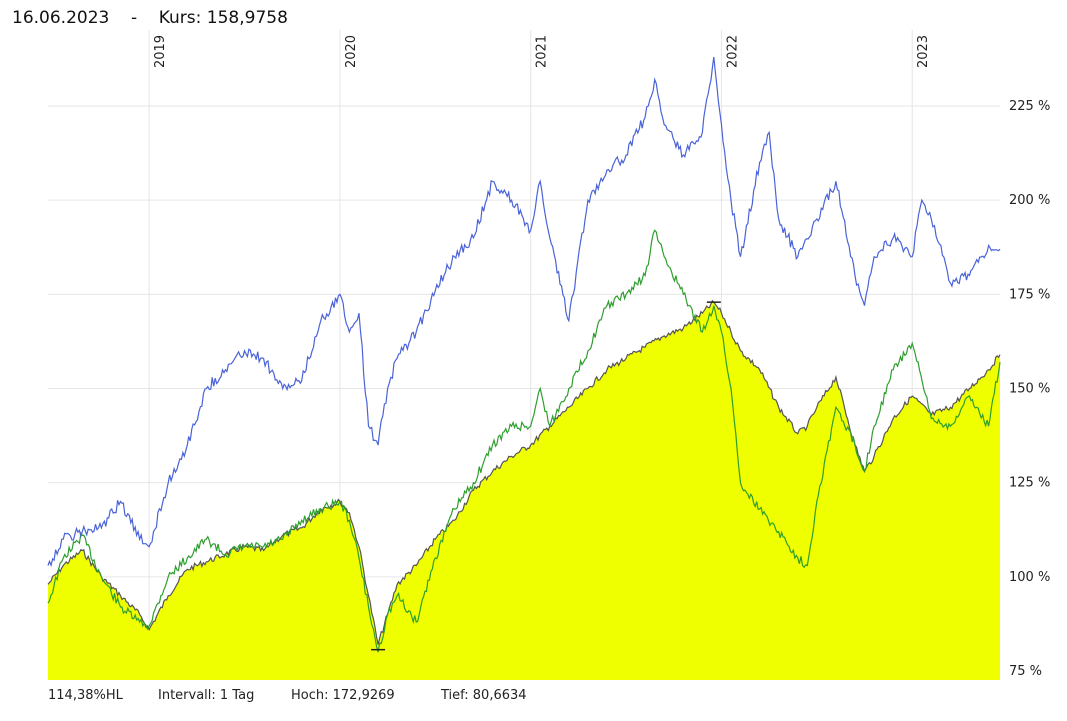 The height and width of the screenshot is (721, 1067). What do you see at coordinates (206, 695) in the screenshot?
I see `footer-interval: Intervall: 1 Tag` at bounding box center [206, 695].